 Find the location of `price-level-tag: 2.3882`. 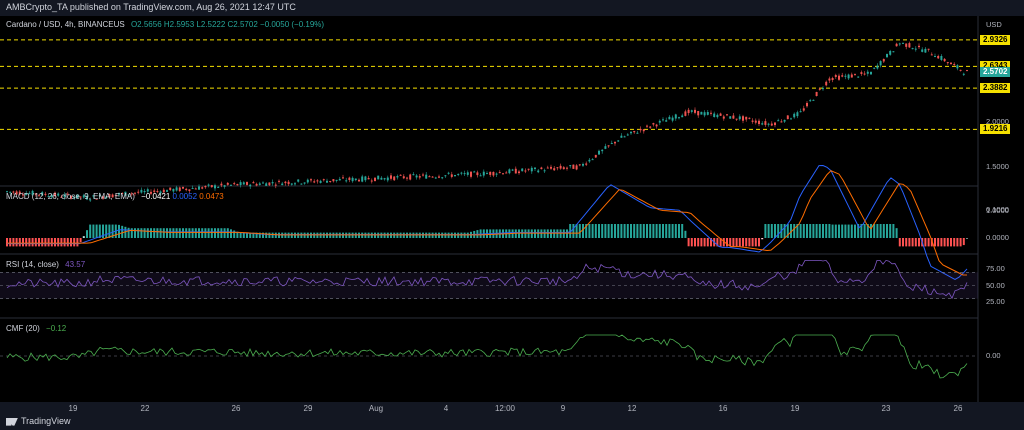

price-level-tag: 2.3882 is located at coordinates (995, 88).